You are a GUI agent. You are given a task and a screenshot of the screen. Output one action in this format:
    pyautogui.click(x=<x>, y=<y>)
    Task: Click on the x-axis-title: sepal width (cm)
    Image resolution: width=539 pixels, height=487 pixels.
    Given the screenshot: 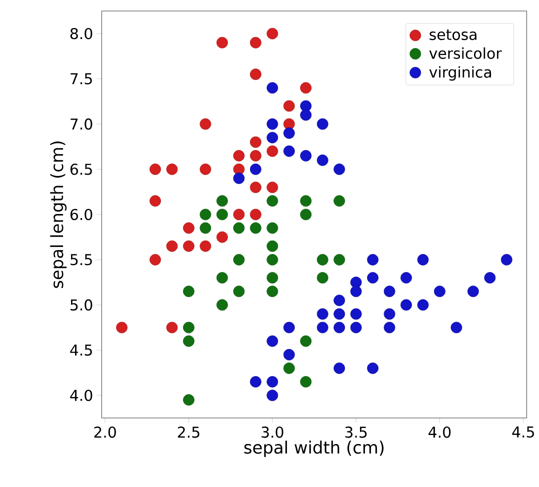 What is the action you would take?
    pyautogui.click(x=314, y=449)
    